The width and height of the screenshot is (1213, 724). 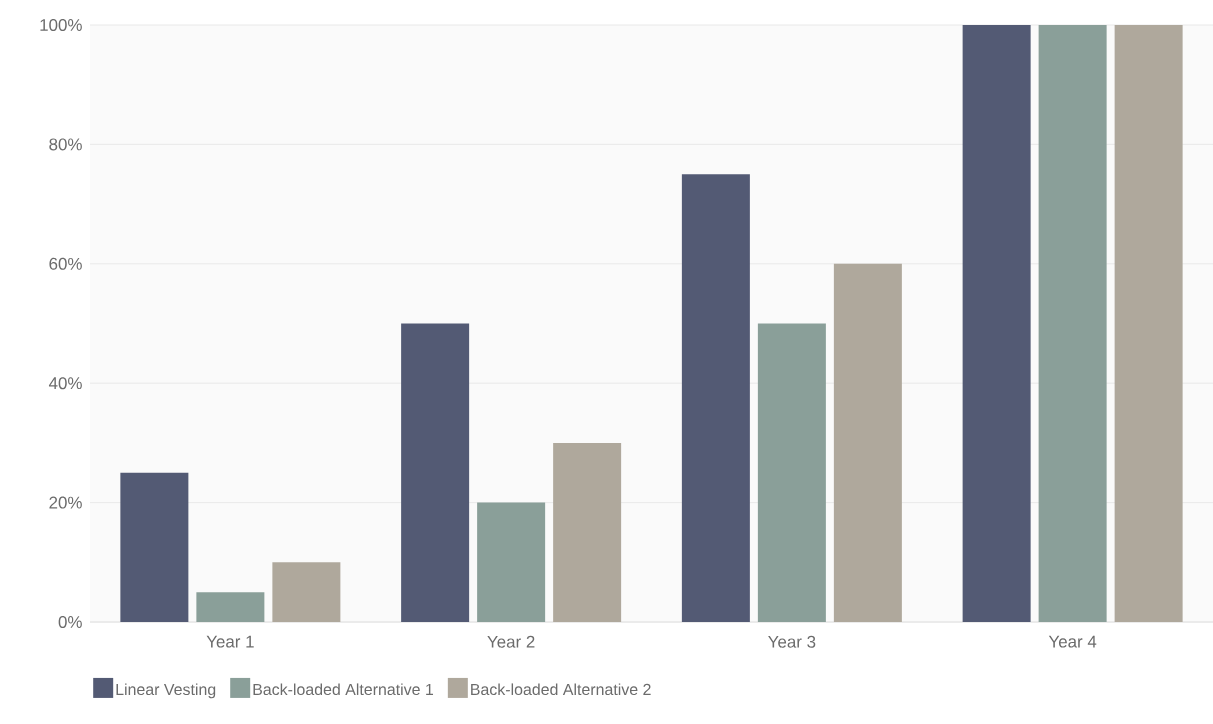 What do you see at coordinates (792, 641) in the screenshot?
I see `x-tick-label: Year 3` at bounding box center [792, 641].